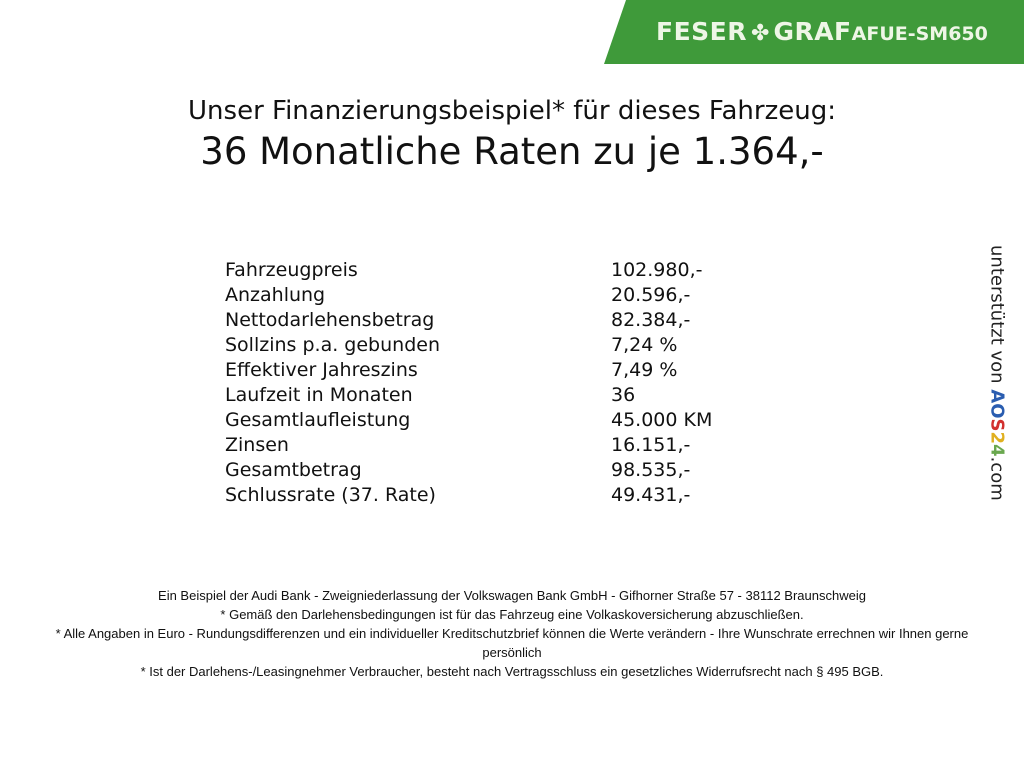  I want to click on clover-icon: ✤, so click(760, 33).